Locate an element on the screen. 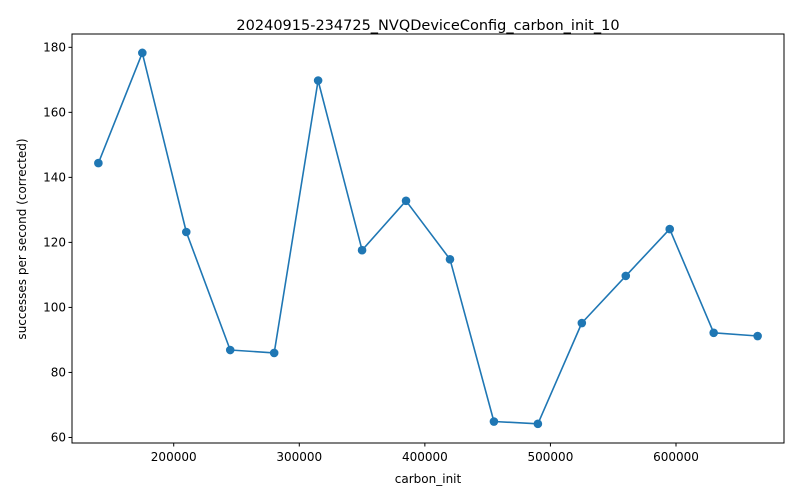 This screenshot has width=800, height=500. x-tick-label: 600000 is located at coordinates (676, 457).